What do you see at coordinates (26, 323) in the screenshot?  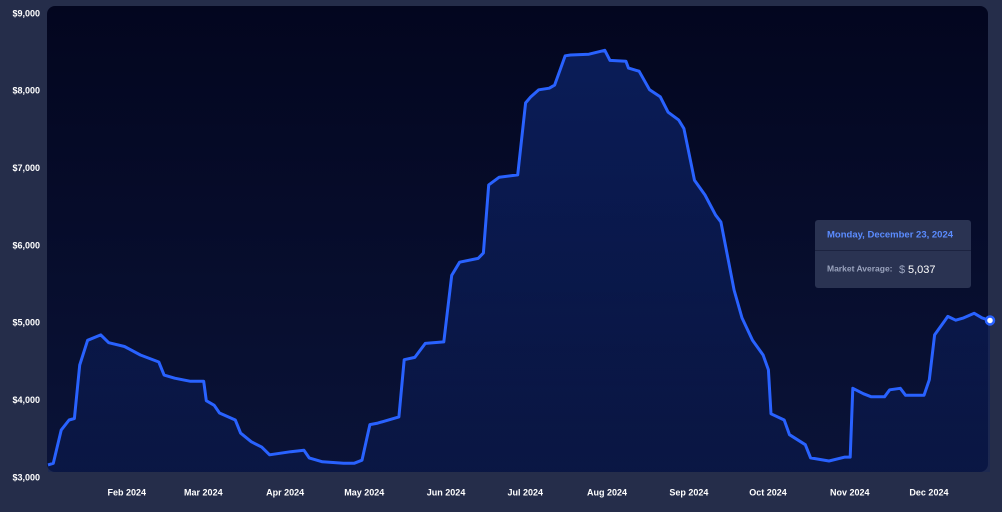 I see `y-tick-label: $5,000` at bounding box center [26, 323].